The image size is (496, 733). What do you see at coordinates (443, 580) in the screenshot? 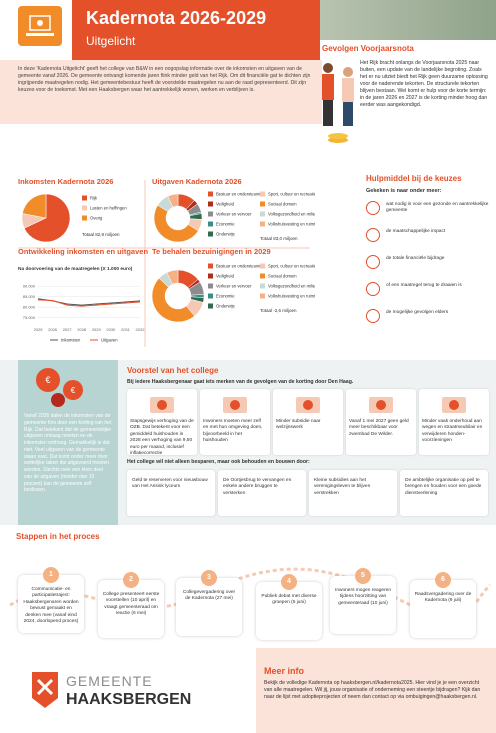
I see `step-number: 6` at bounding box center [443, 580].